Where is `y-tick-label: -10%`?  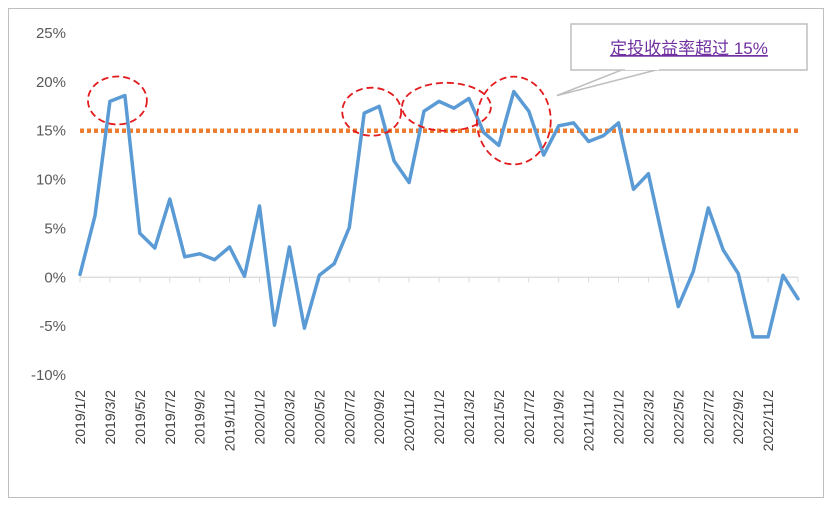
y-tick-label: -10% is located at coordinates (48, 375).